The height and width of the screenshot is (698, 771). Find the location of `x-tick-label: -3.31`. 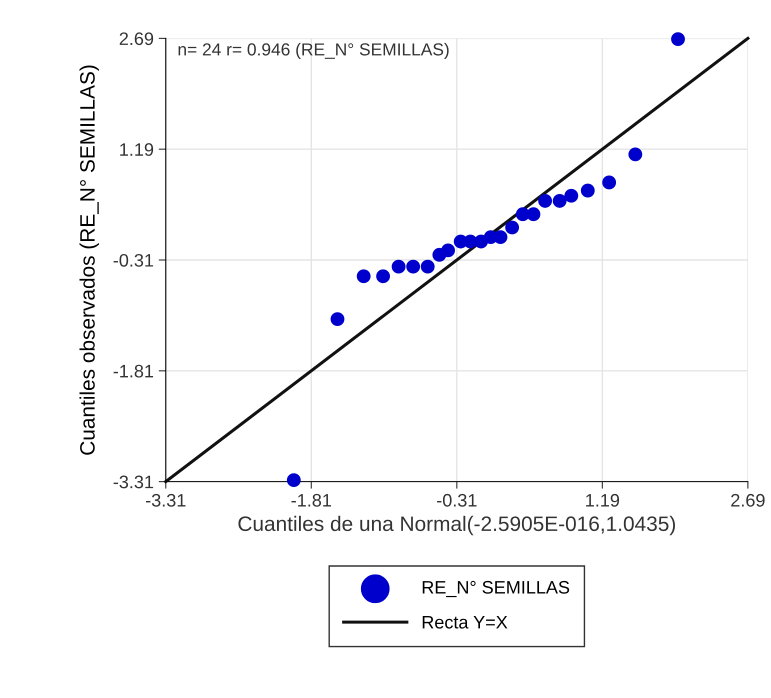

x-tick-label: -3.31 is located at coordinates (166, 500).